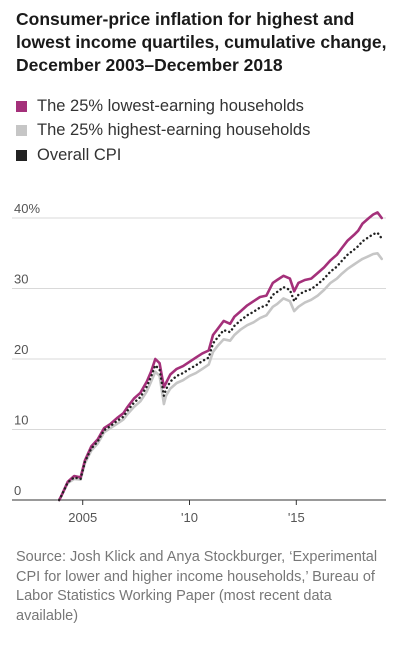 This screenshot has width=402, height=647. I want to click on legend-label-highest: The 25% highest-earning households, so click(174, 130).